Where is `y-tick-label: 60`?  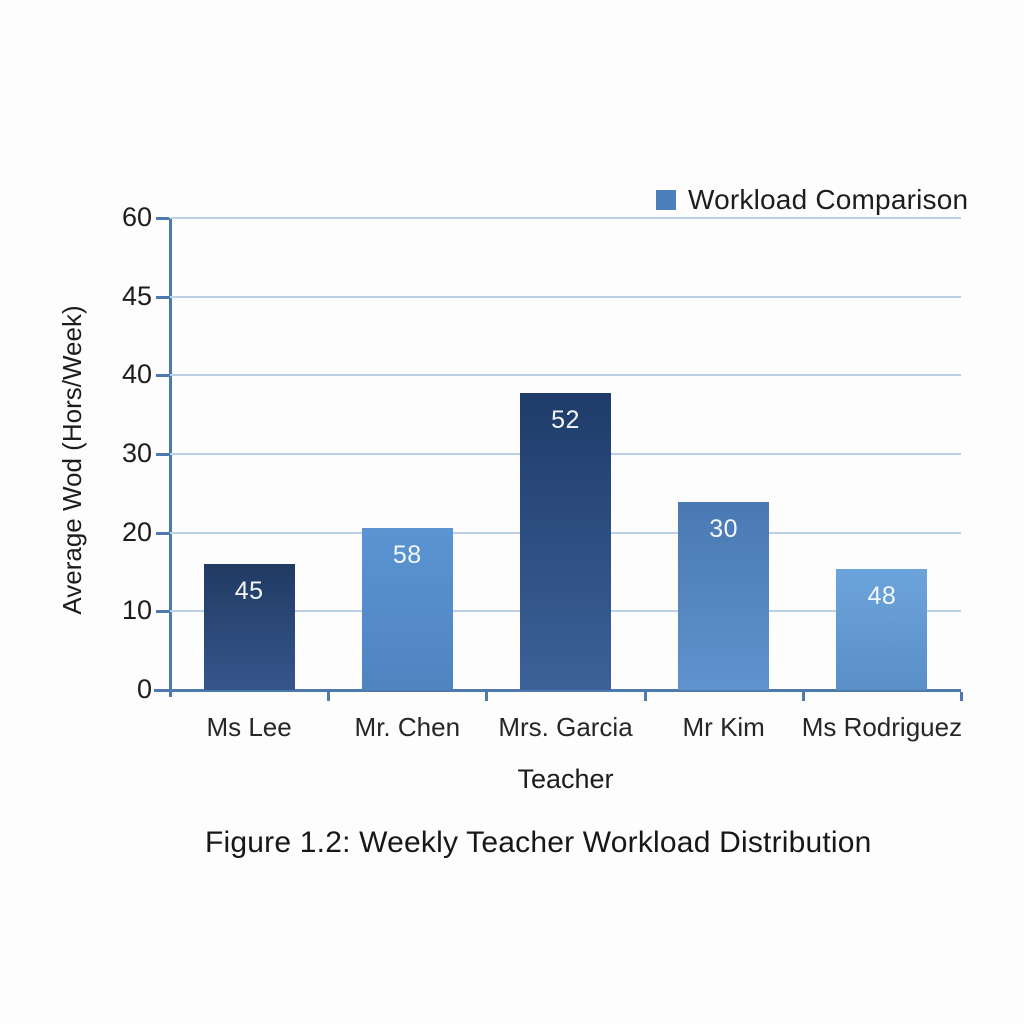 y-tick-label: 60 is located at coordinates (136, 217).